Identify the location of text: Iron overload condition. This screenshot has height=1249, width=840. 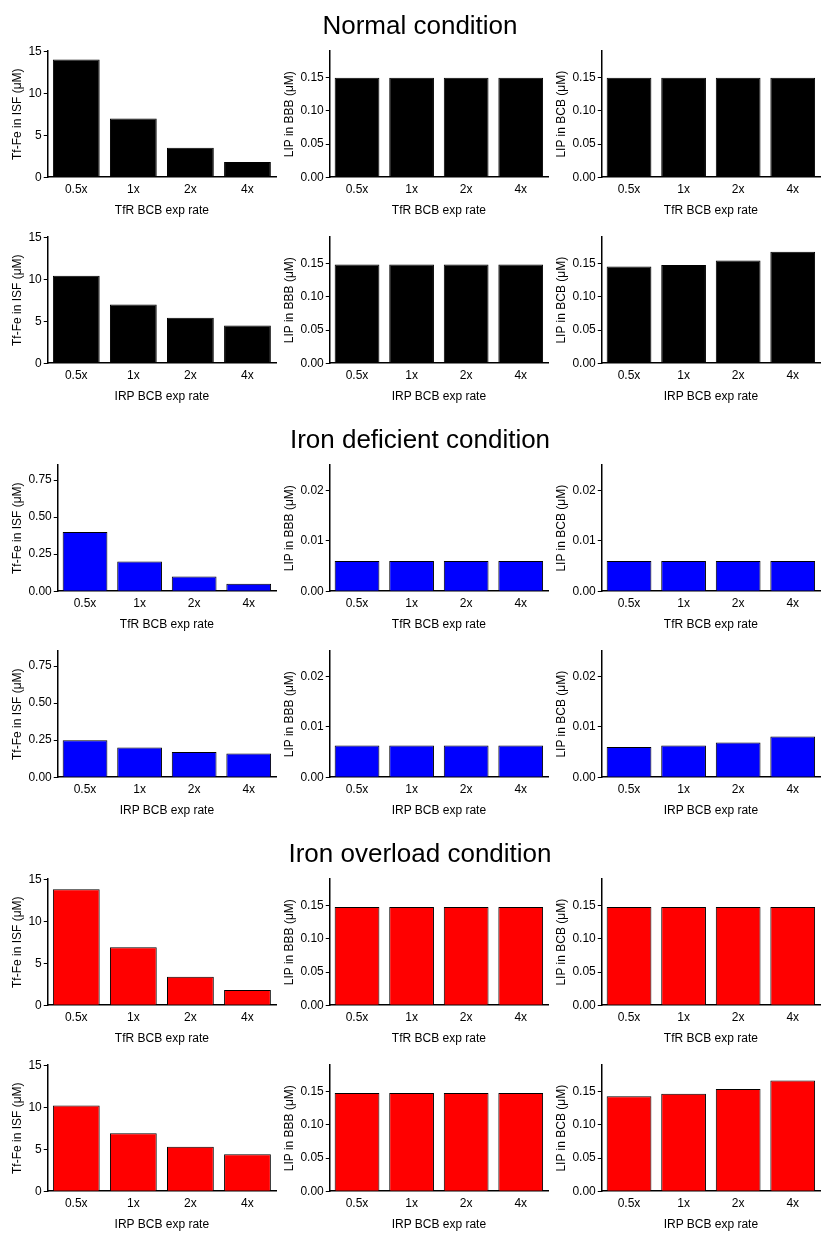
(420, 853).